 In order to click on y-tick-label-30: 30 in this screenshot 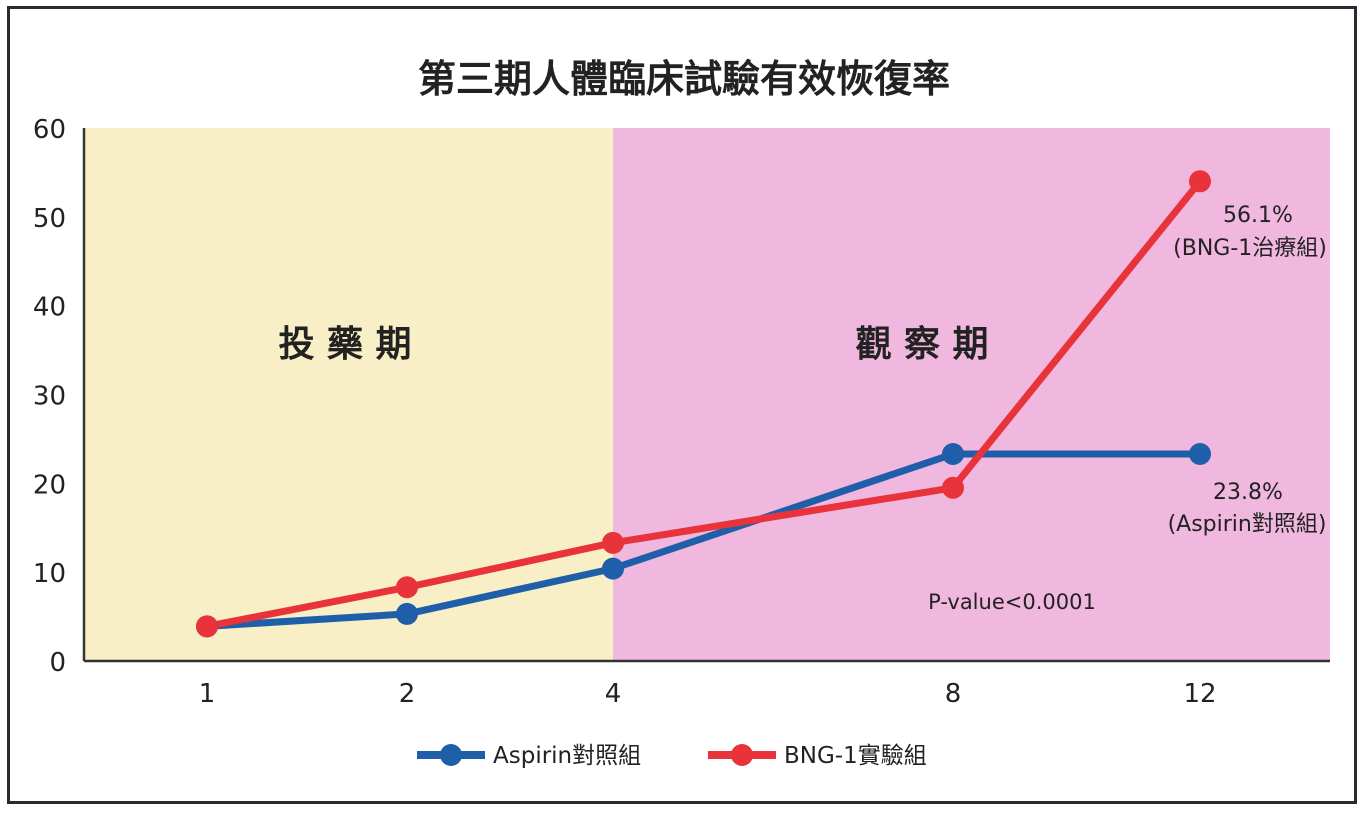, I will do `click(49, 397)`.